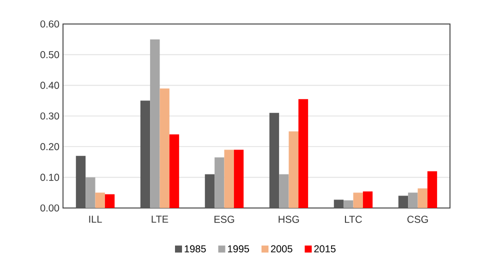  Describe the element at coordinates (50, 85) in the screenshot. I see `y-tick-label: 0.40` at that location.